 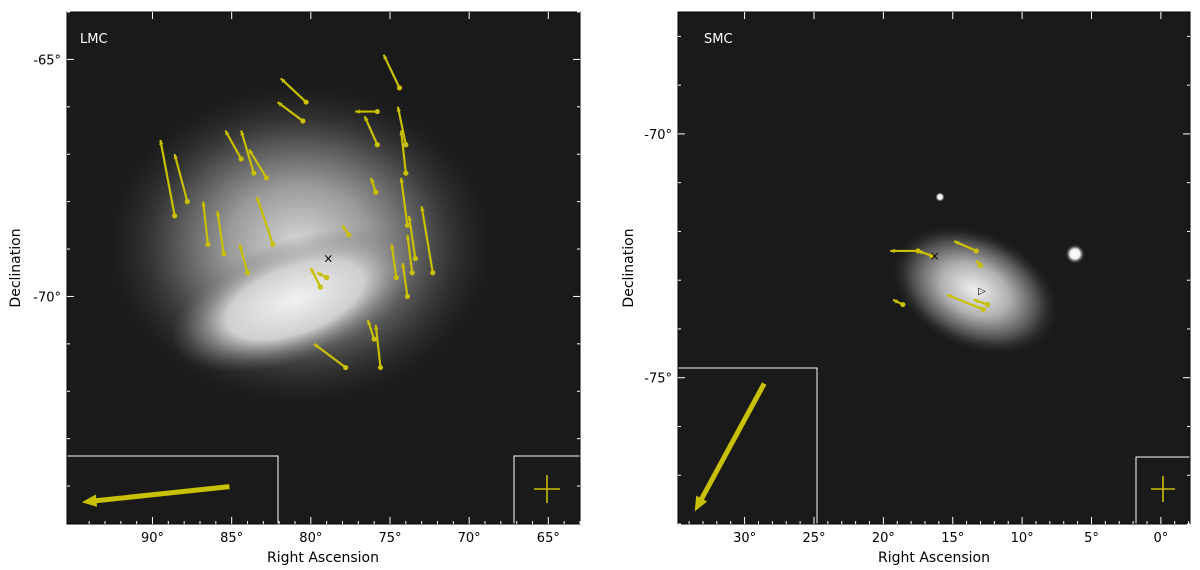 I want to click on smc-reference-arrow, so click(x=732, y=442).